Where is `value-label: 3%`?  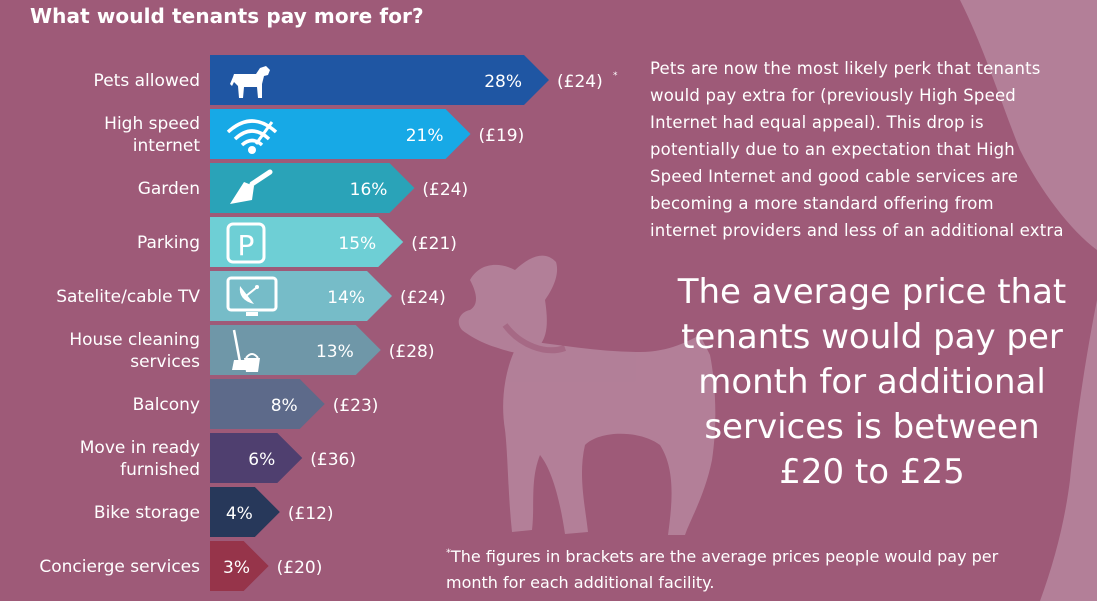
value-label: 3% is located at coordinates (236, 568).